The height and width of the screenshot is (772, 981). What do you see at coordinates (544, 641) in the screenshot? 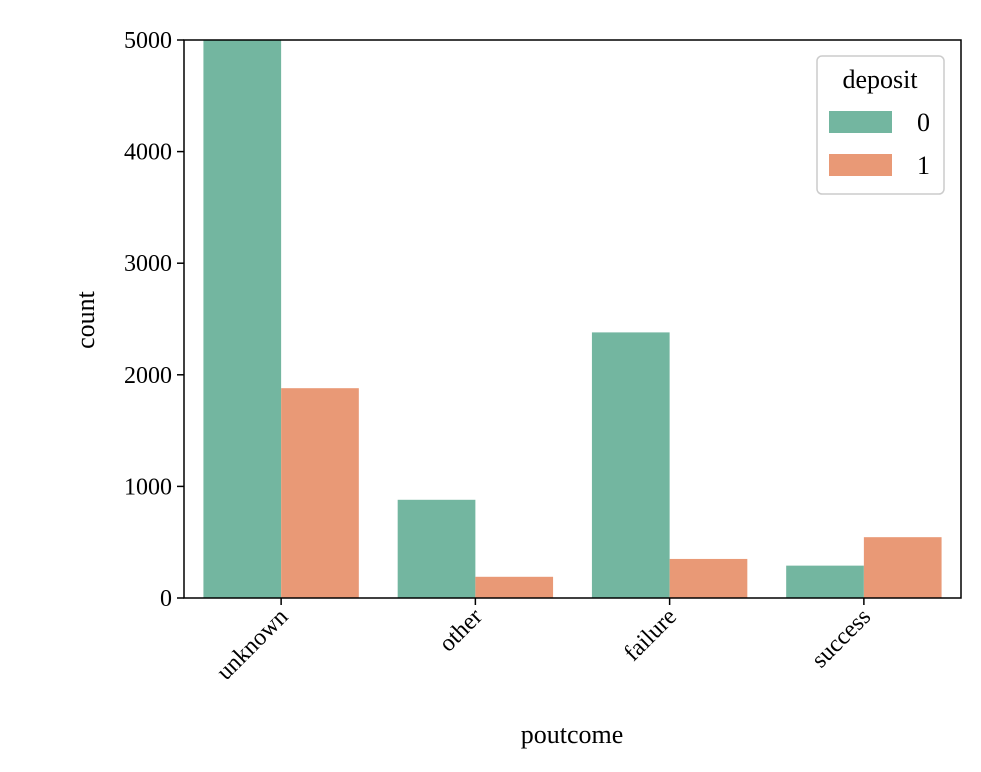
I see `x-axis: unknown other failure success` at bounding box center [544, 641].